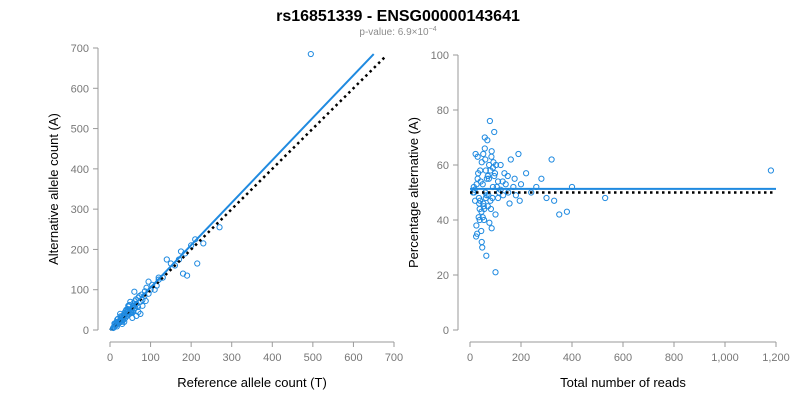 This screenshot has width=800, height=400. What do you see at coordinates (86, 331) in the screenshot?
I see `left-y-tick-label: 0` at bounding box center [86, 331].